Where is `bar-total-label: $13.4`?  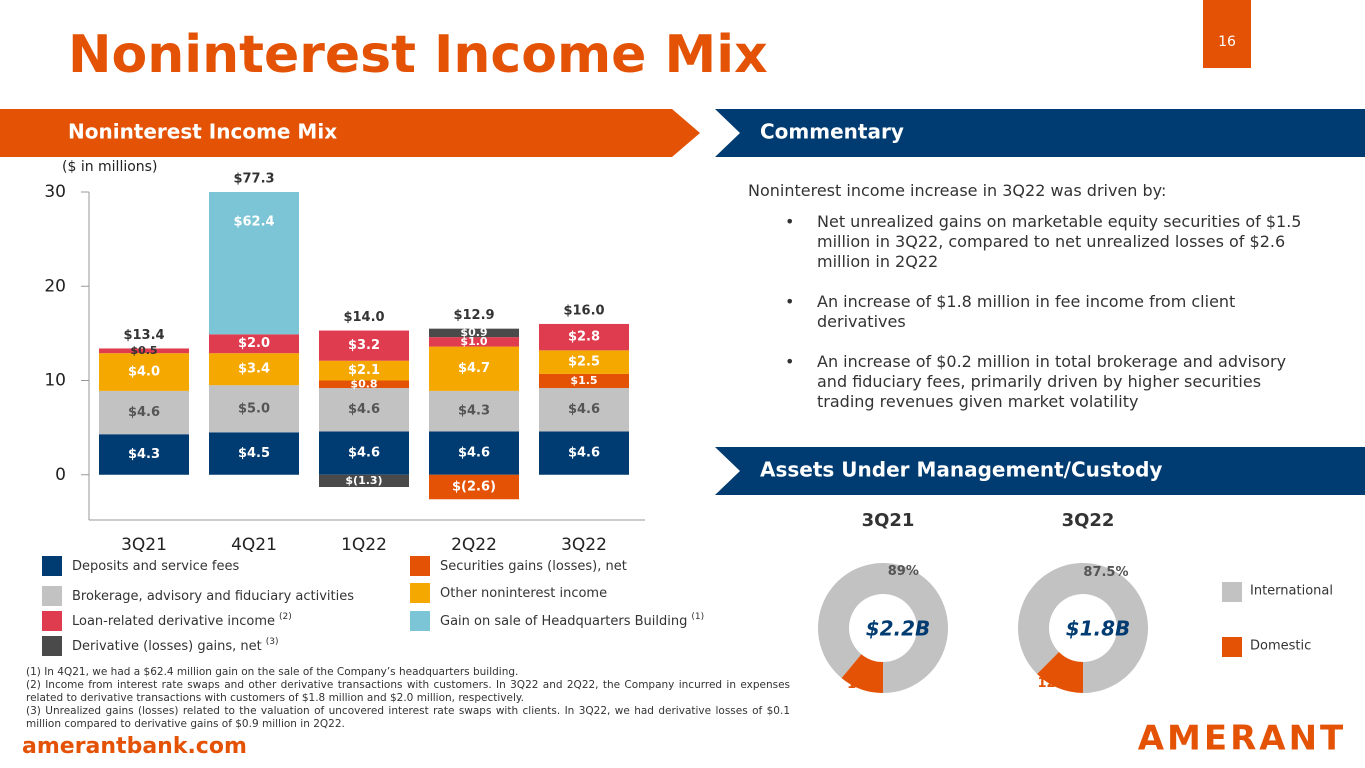 bar-total-label: $13.4 is located at coordinates (143, 335).